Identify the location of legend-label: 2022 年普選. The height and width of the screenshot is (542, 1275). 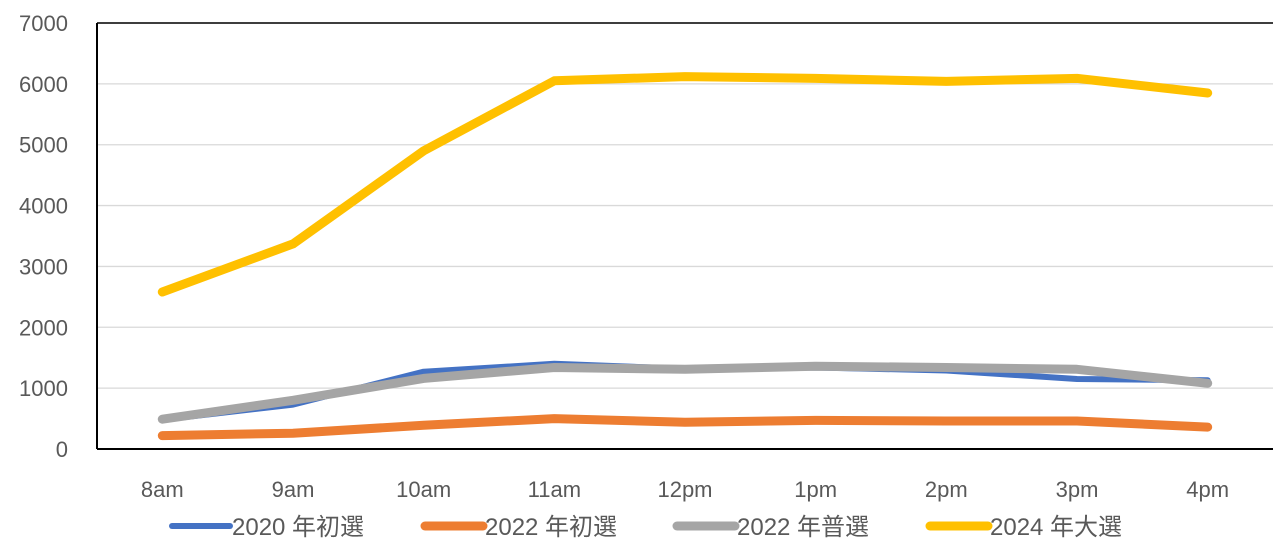
(803, 527).